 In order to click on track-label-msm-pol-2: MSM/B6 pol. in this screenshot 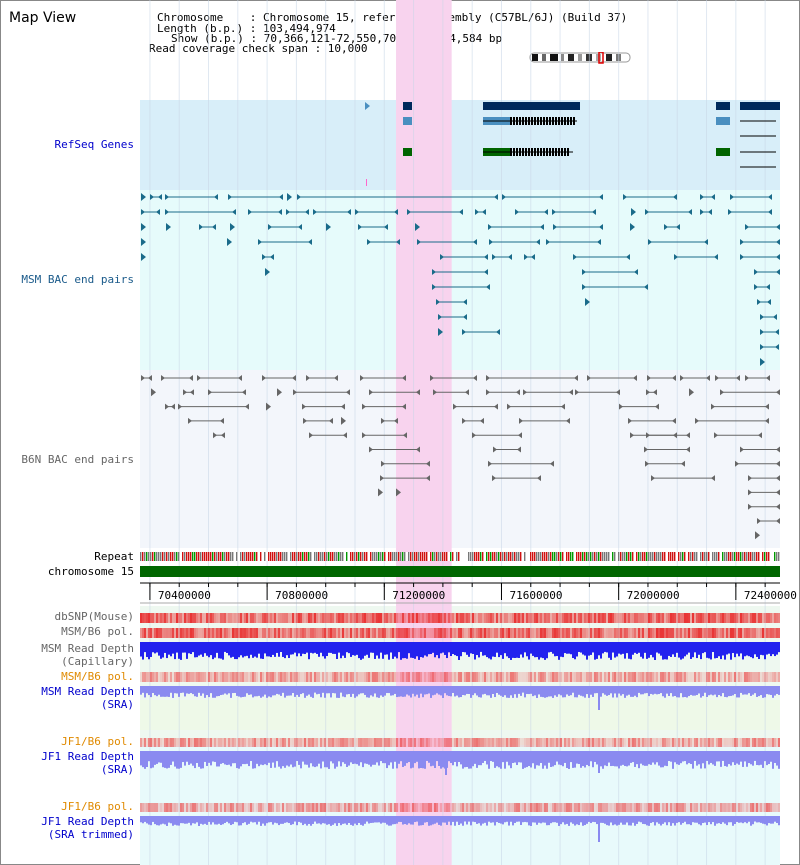, I will do `click(97, 676)`.